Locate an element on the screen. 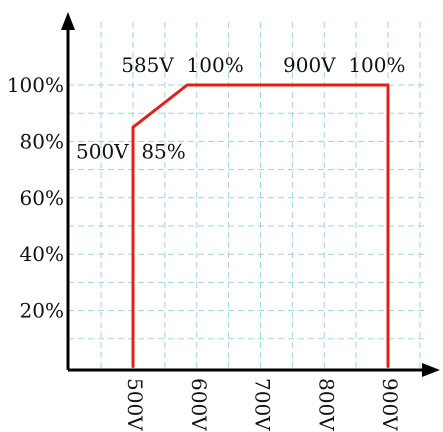 The image size is (443, 432). y-tick-label: 80% is located at coordinates (42, 141).